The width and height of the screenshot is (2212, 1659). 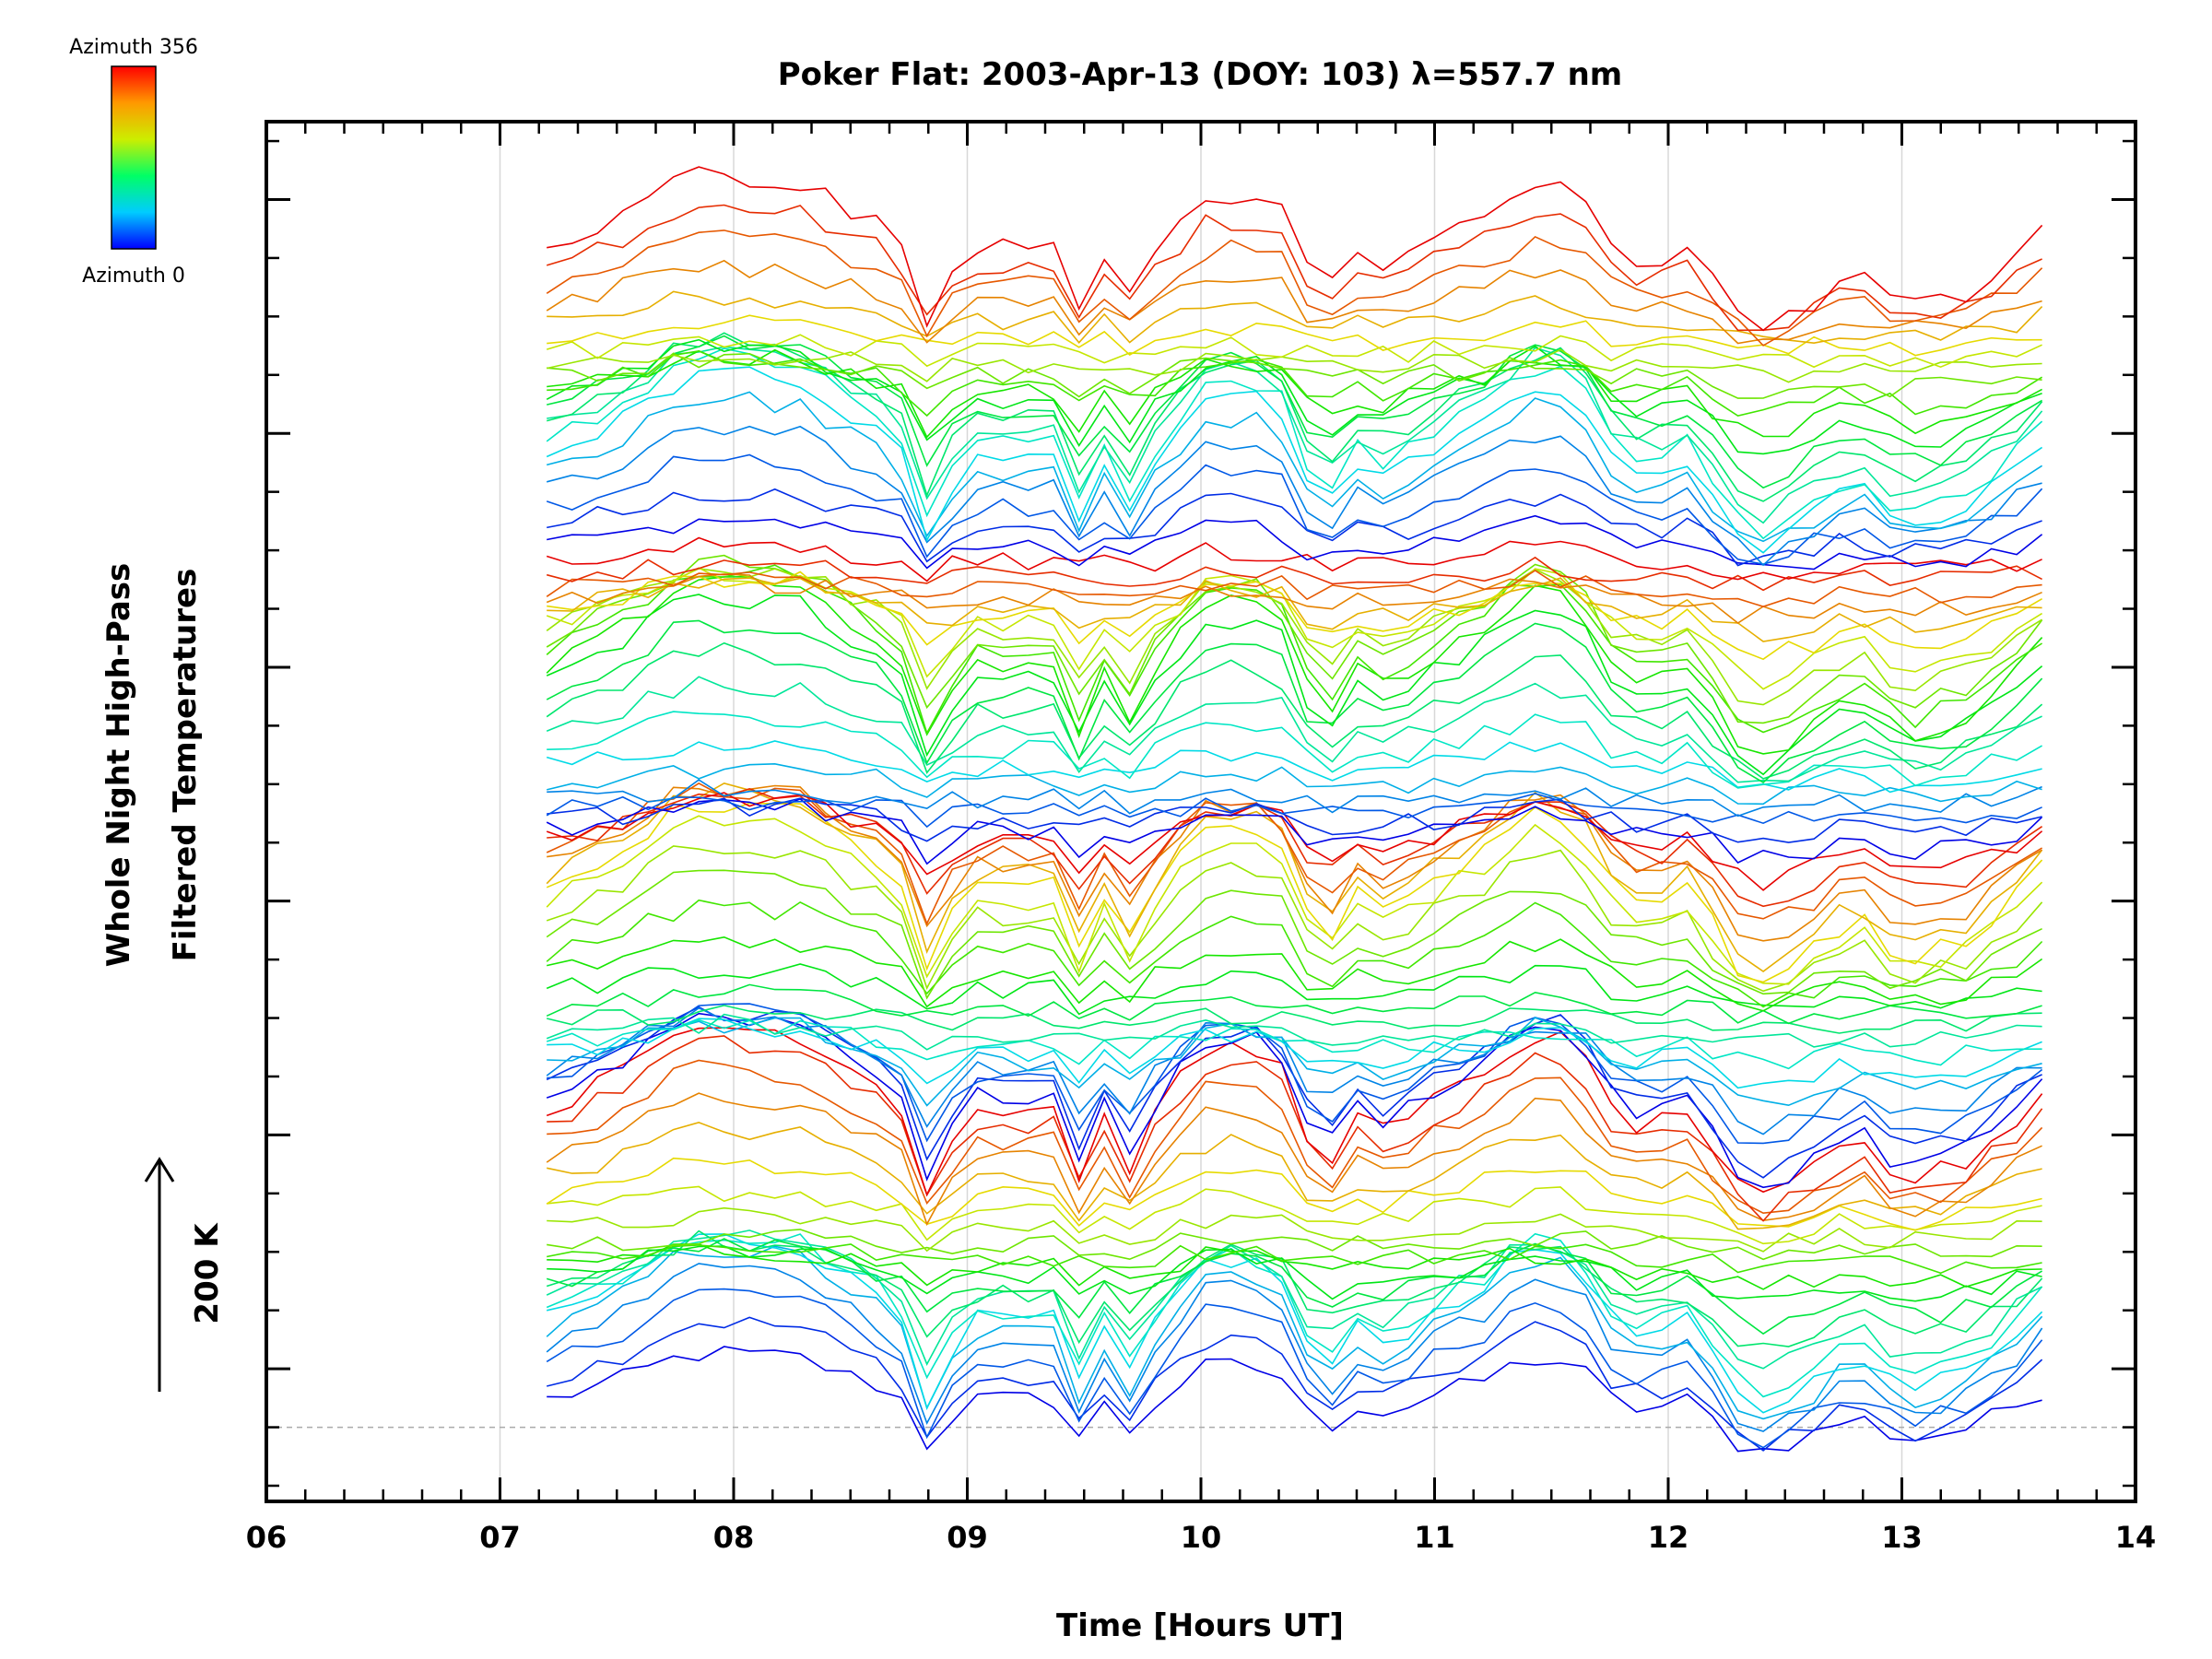 What do you see at coordinates (967, 1537) in the screenshot?
I see `x-tick-label: 09` at bounding box center [967, 1537].